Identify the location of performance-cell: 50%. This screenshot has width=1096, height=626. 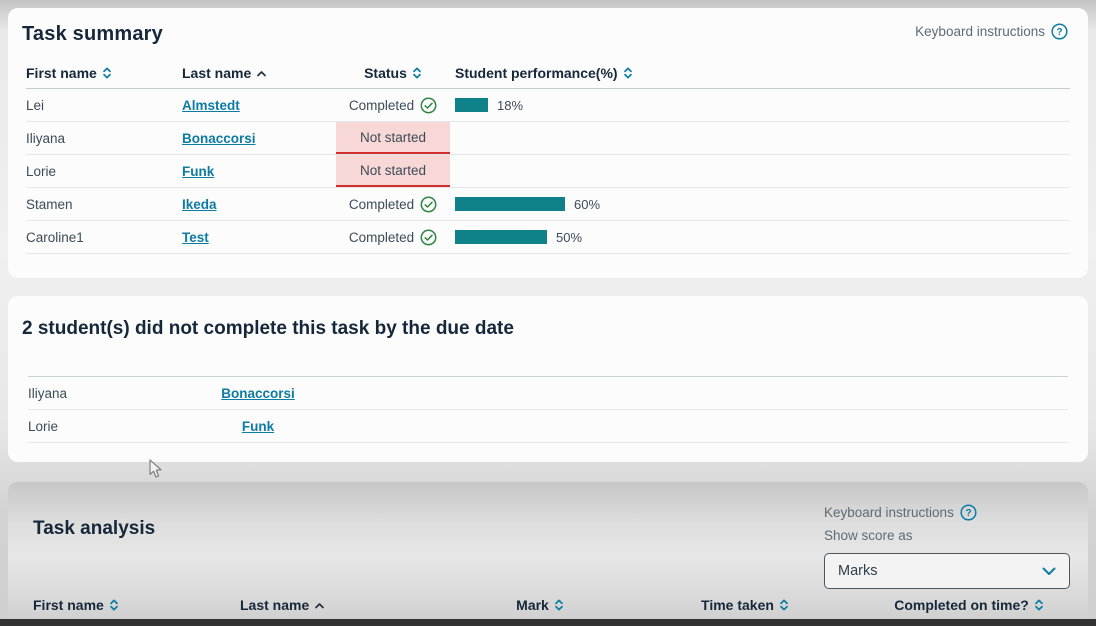
(760, 237).